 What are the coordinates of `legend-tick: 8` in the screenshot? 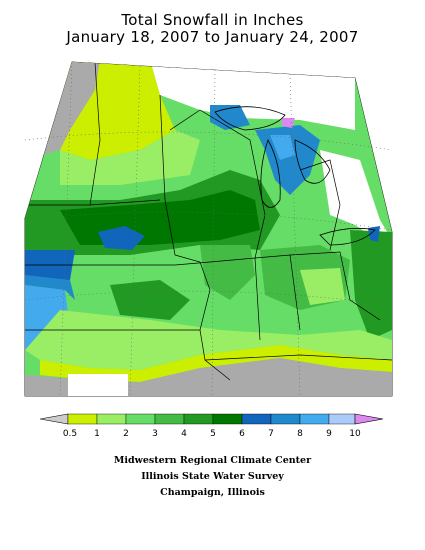 It's located at (300, 434).